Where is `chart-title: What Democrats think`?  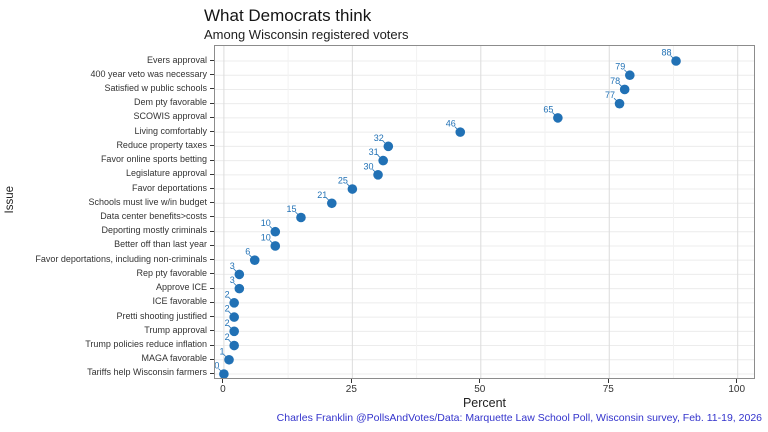 chart-title: What Democrats think is located at coordinates (288, 15).